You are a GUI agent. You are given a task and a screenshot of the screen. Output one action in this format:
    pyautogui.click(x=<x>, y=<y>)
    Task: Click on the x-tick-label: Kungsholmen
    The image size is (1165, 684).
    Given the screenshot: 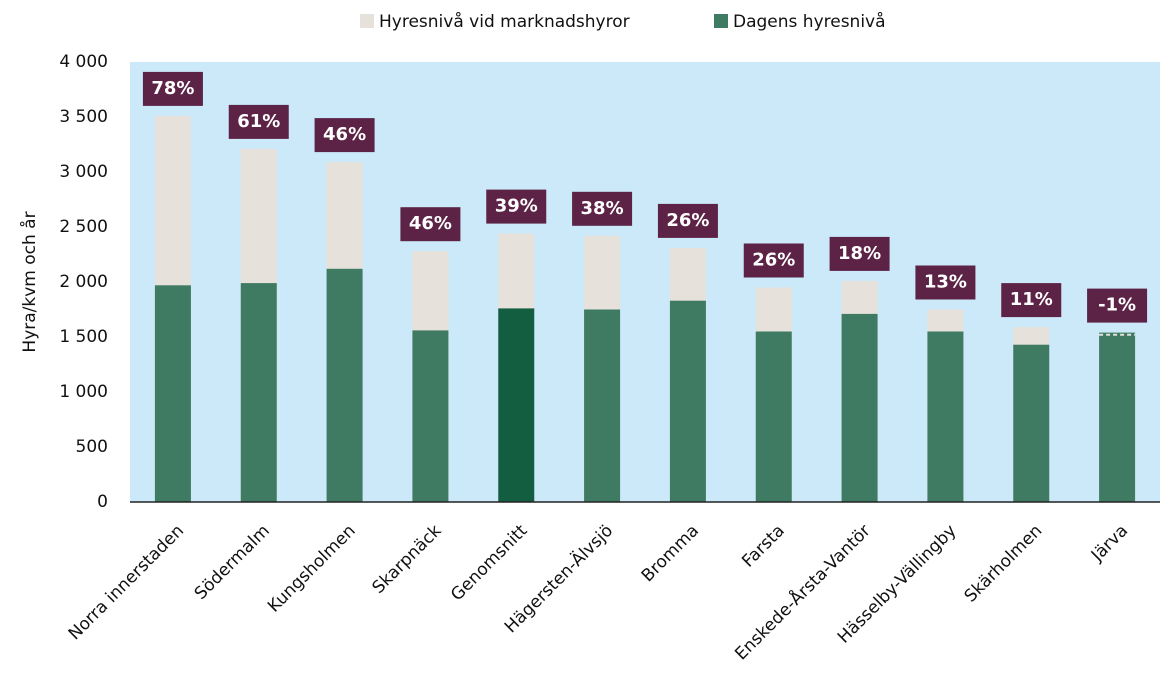 What is the action you would take?
    pyautogui.click(x=312, y=569)
    